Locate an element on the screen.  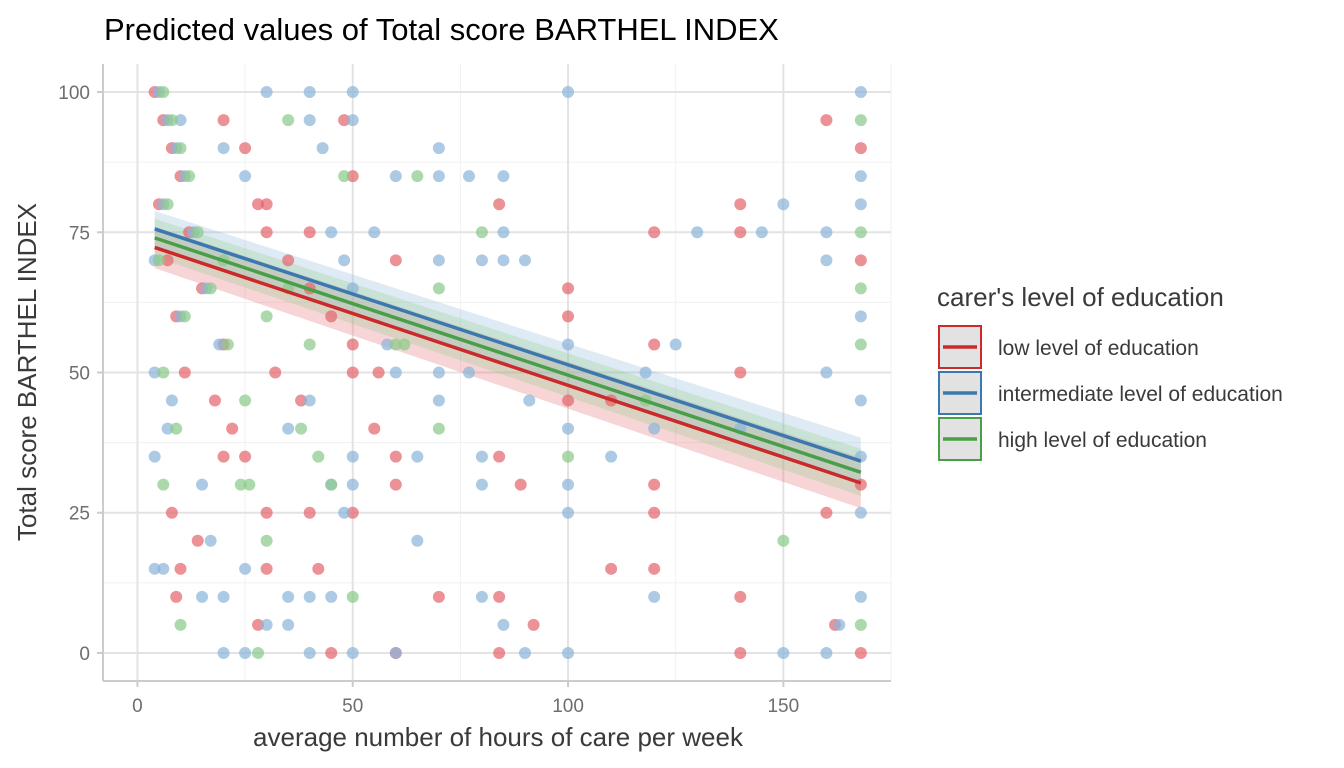
legend-label-3: high level of education is located at coordinates (1102, 440).